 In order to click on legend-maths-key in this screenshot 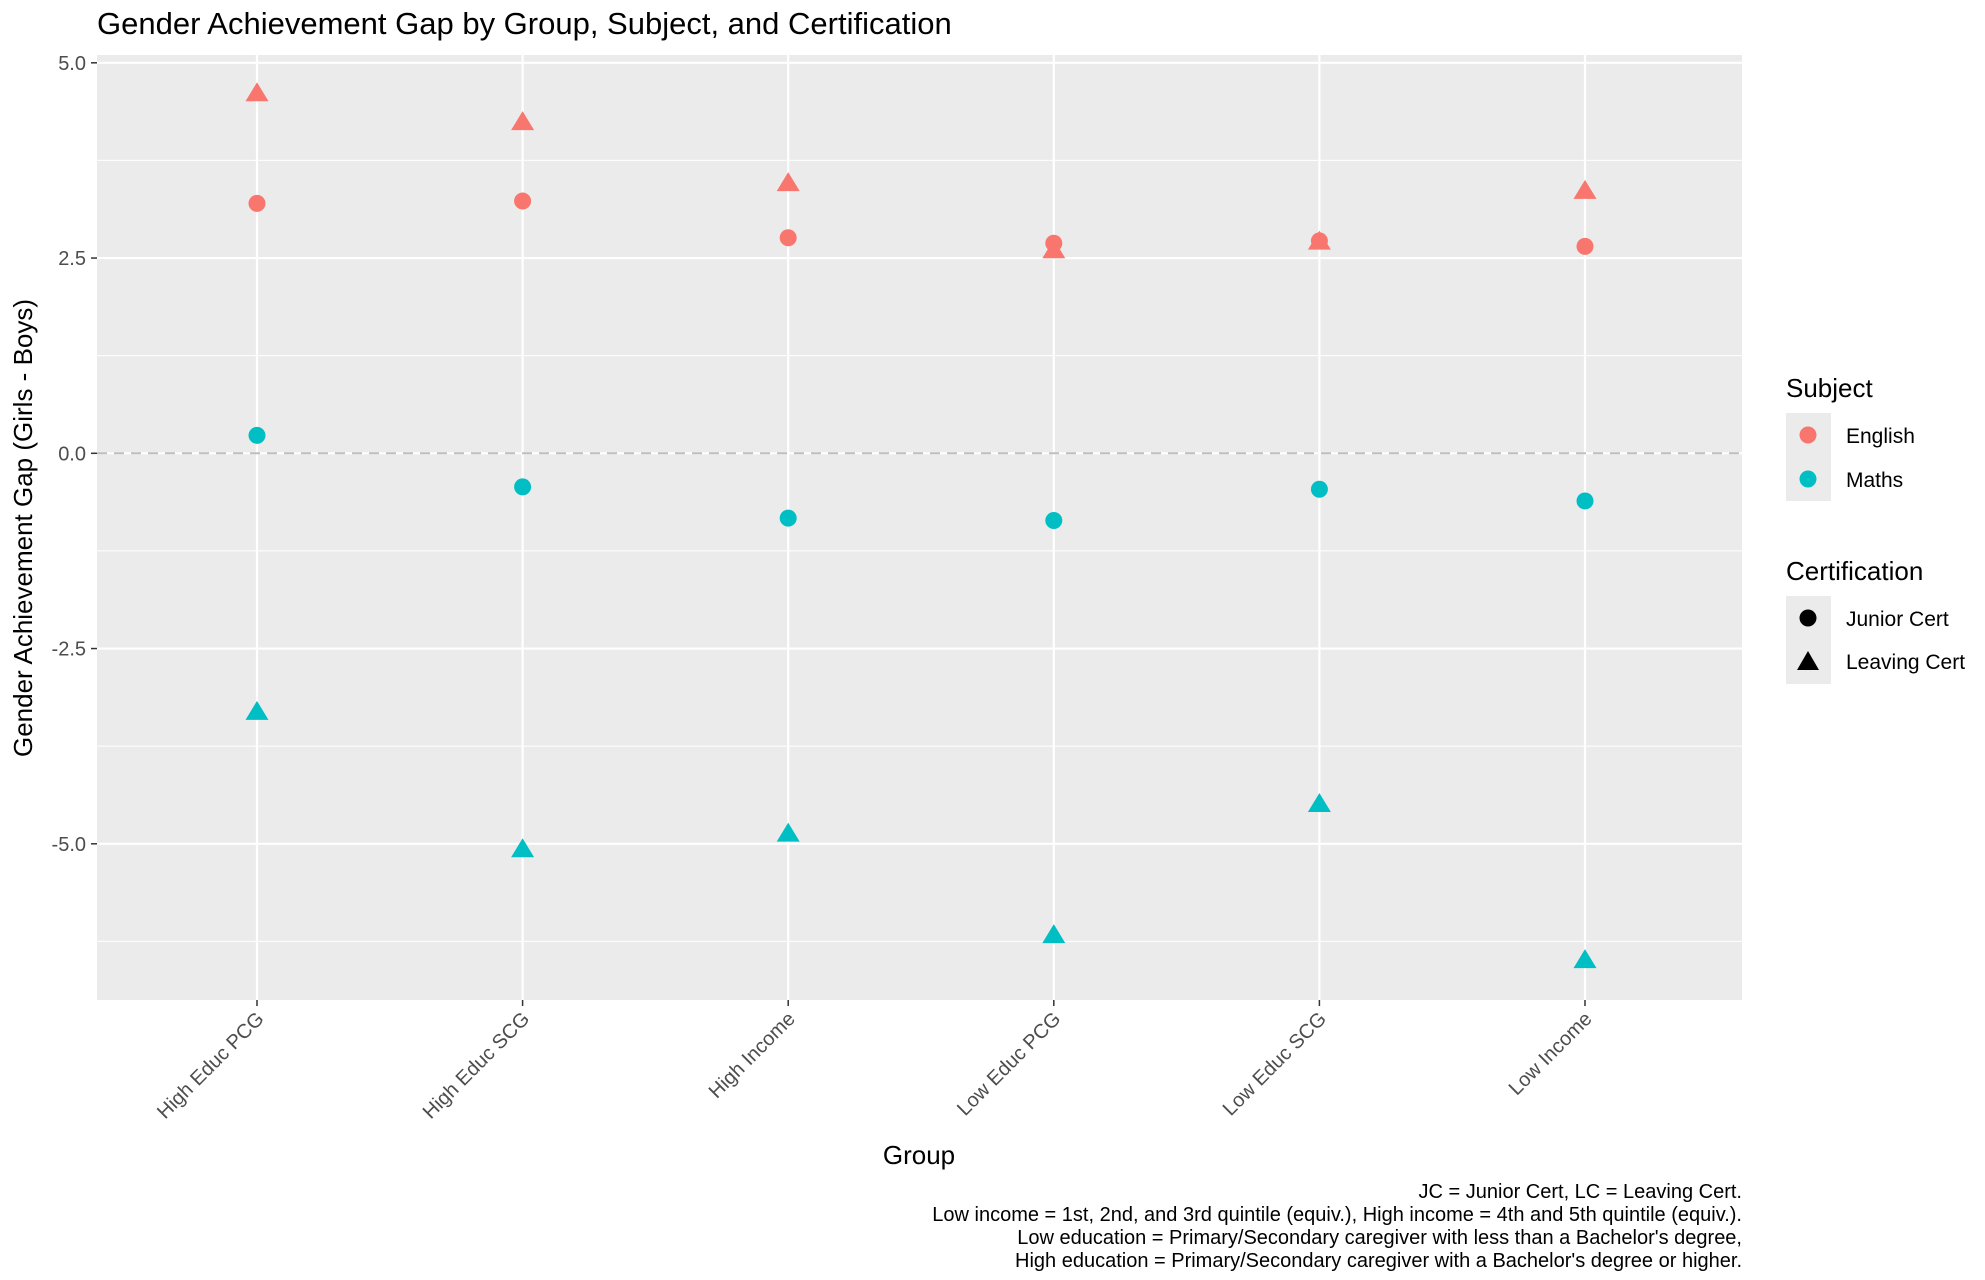, I will do `click(1808, 479)`.